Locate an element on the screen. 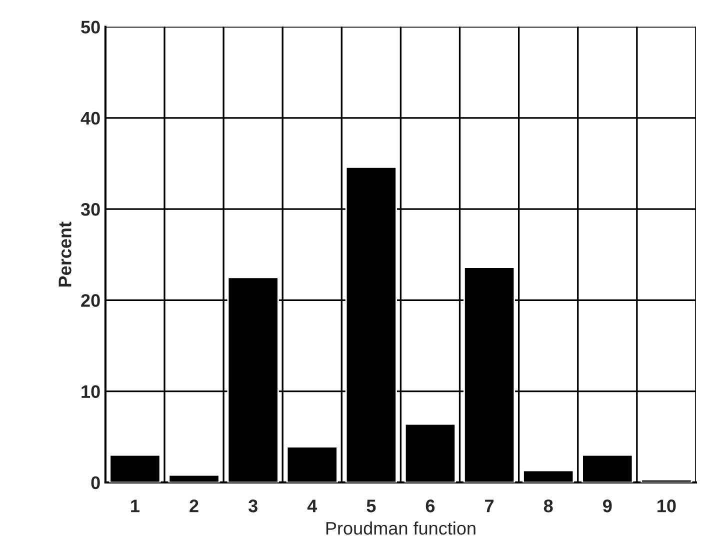 This screenshot has width=703, height=536. y-tick-label: 20 is located at coordinates (90, 300).